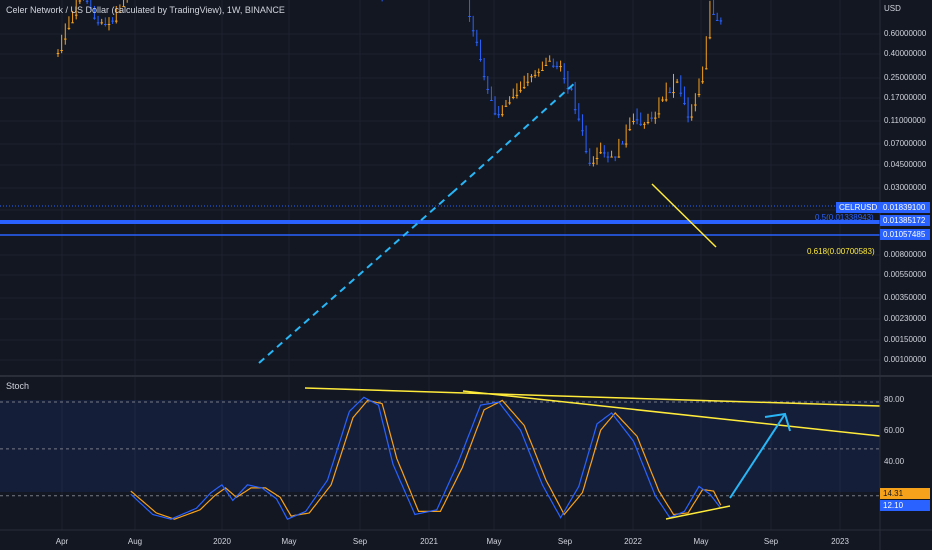 The width and height of the screenshot is (932, 550). What do you see at coordinates (905, 493) in the screenshot?
I see `stoch-k-label: 14.31` at bounding box center [905, 493].